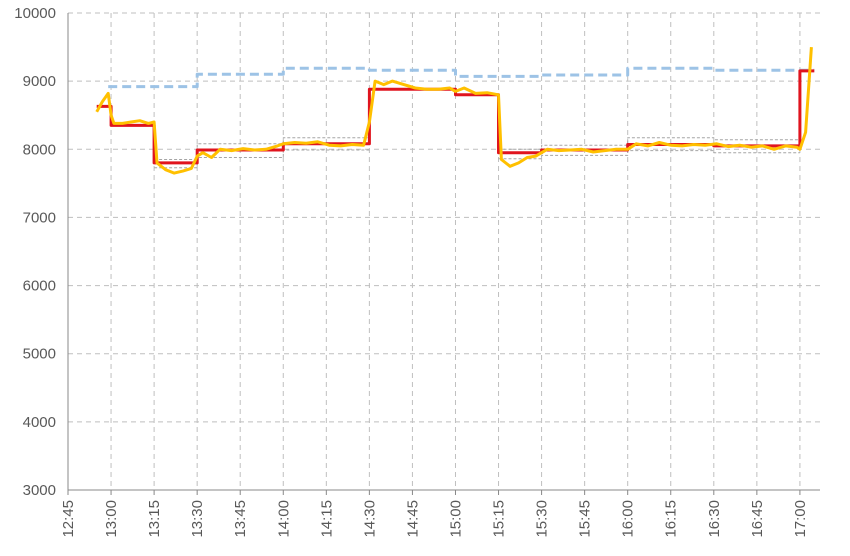  I want to click on y-tick-label: 6000, so click(39, 286).